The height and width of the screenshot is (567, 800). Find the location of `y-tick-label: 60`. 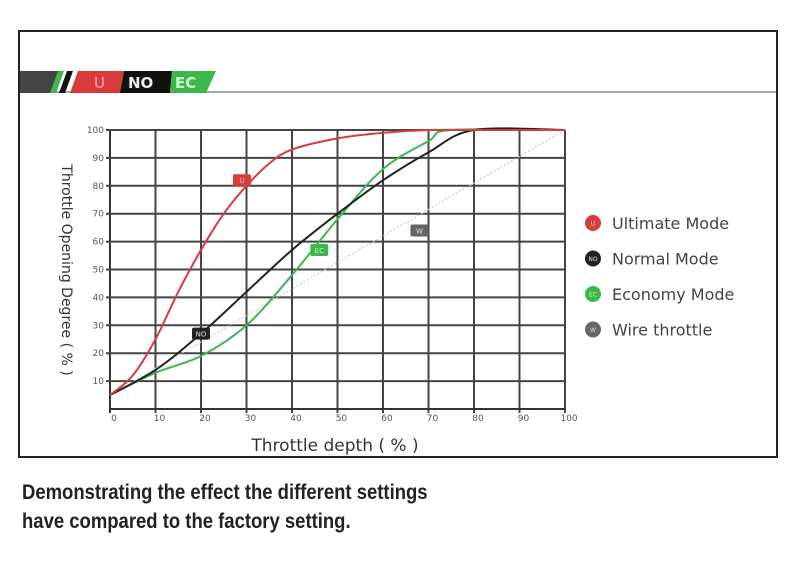

y-tick-label: 60 is located at coordinates (99, 243).